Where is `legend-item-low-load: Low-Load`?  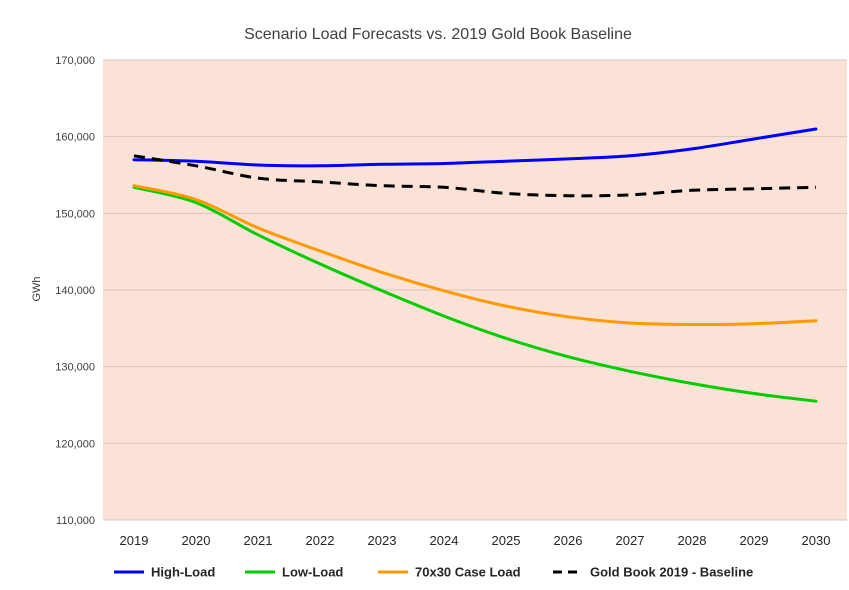
legend-item-low-load: Low-Load is located at coordinates (294, 572).